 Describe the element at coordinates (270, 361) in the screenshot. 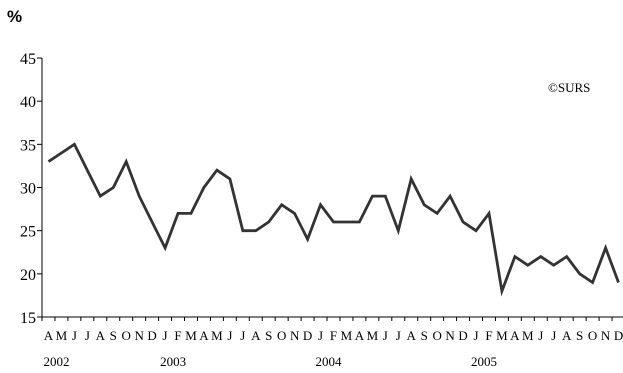

I see `x-year-labels: 2002 2003 2004 2005` at that location.